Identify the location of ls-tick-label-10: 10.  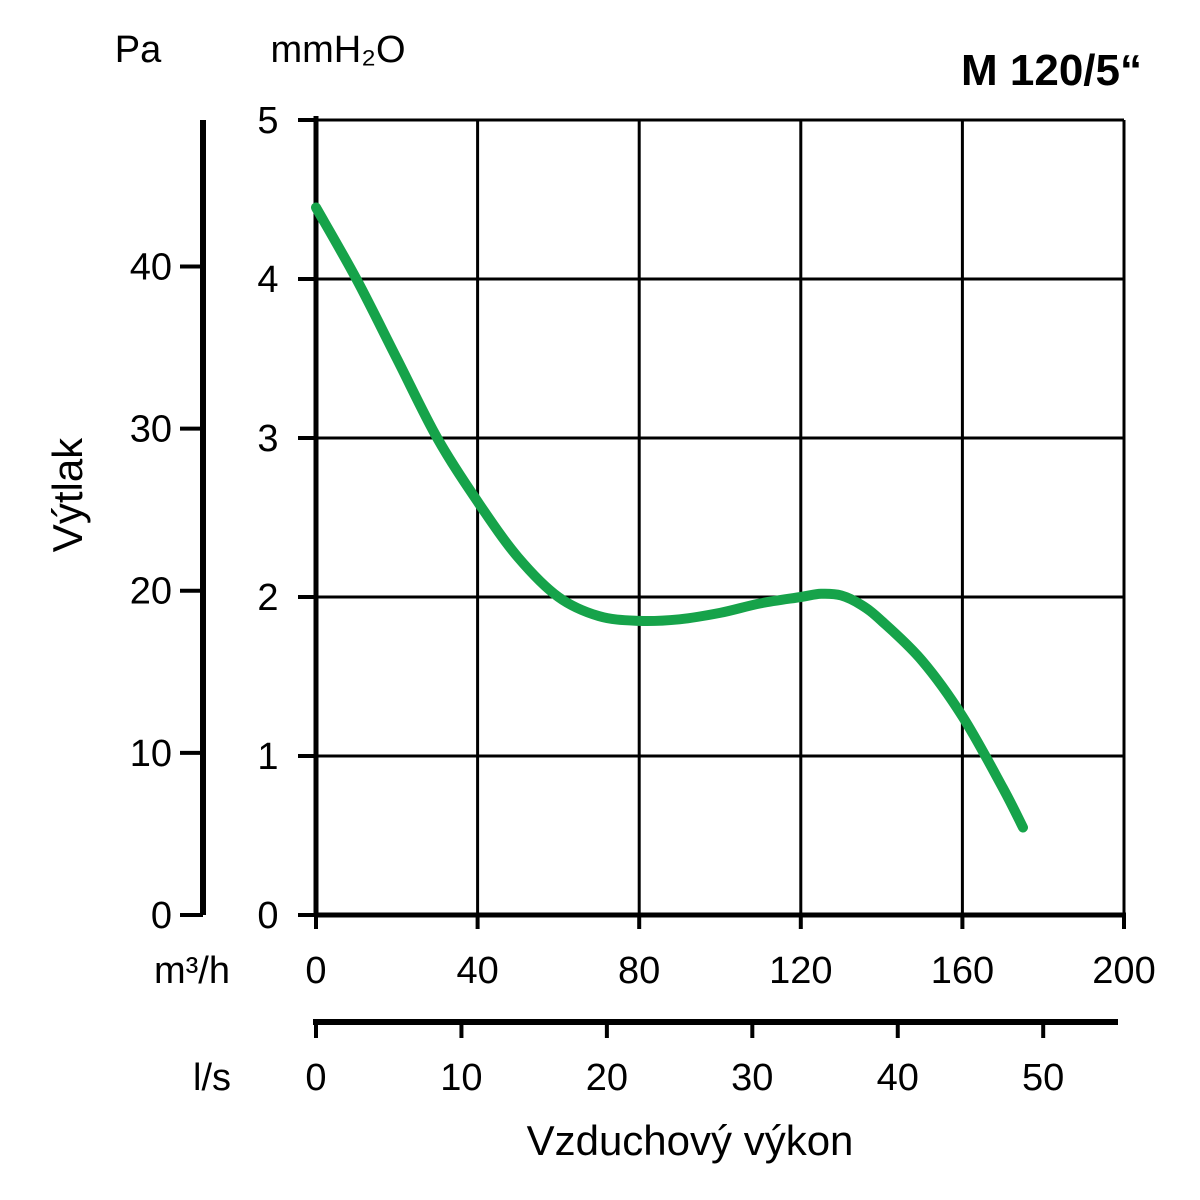
(461, 1078).